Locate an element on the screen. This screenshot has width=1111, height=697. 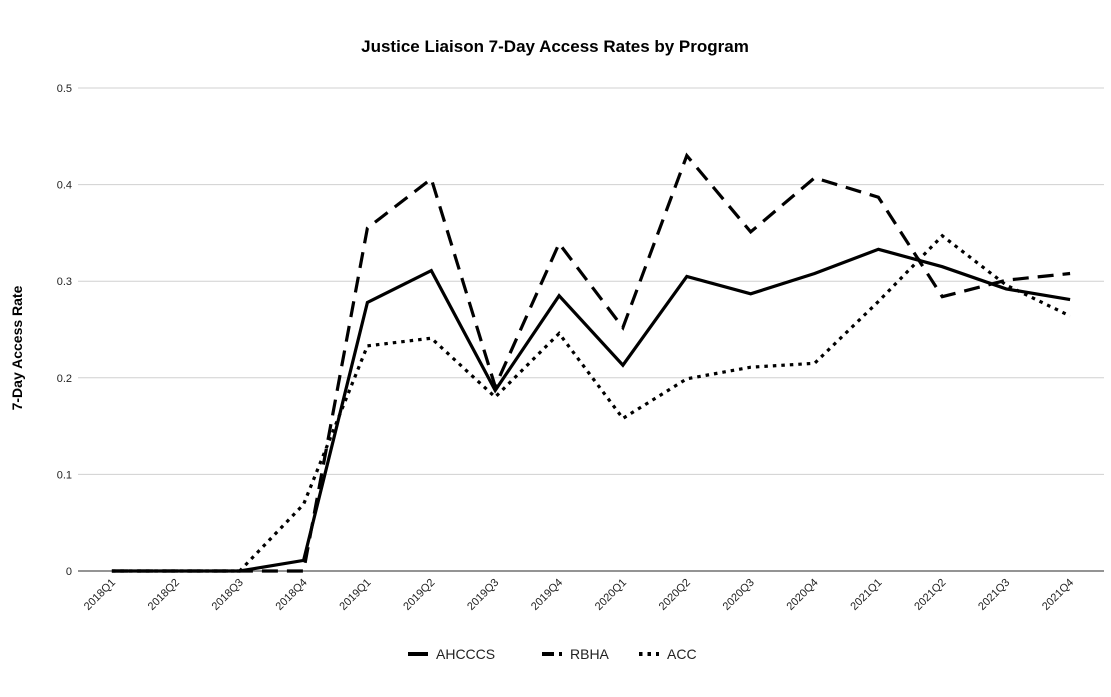
x-tick-label: 2018Q2 is located at coordinates (164, 595).